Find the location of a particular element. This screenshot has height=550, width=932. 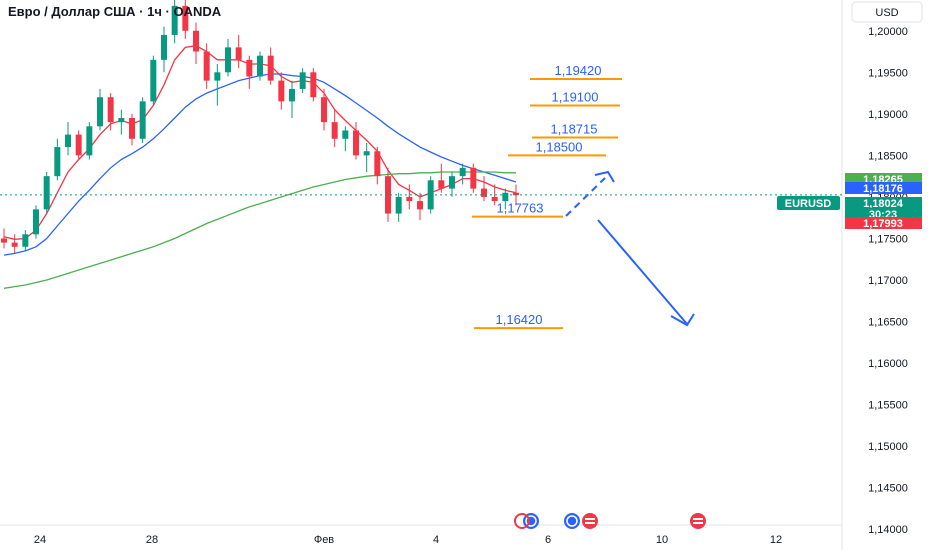

level-label: 1,19420 is located at coordinates (578, 70).